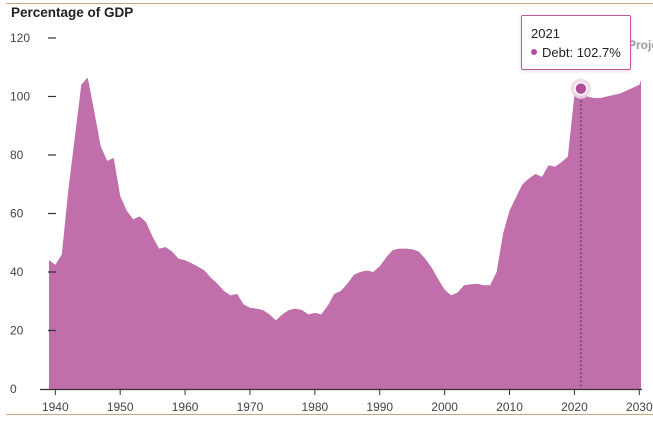  I want to click on x-tick-label: 2010, so click(509, 407).